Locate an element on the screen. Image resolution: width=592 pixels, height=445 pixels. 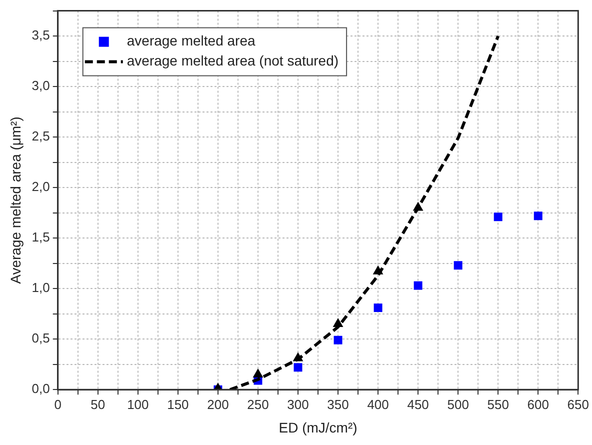
x-tick-label: 550 is located at coordinates (498, 404).